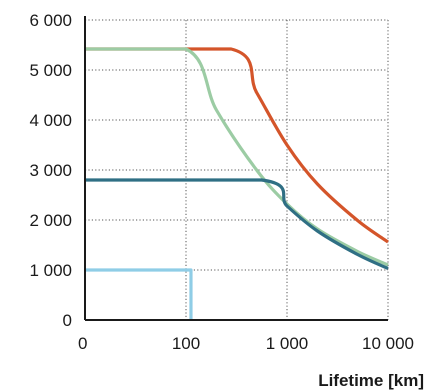 Image resolution: width=435 pixels, height=392 pixels. Describe the element at coordinates (50, 220) in the screenshot. I see `y-tick-label: 2 000` at that location.